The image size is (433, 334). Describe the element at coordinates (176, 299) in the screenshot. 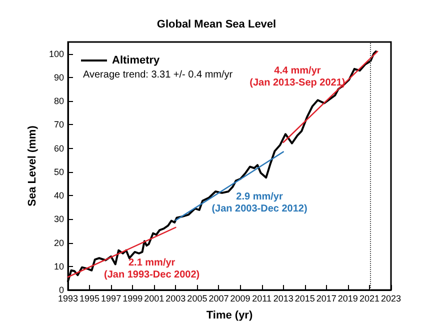

I see `x-tick-label: 2003` at that location.